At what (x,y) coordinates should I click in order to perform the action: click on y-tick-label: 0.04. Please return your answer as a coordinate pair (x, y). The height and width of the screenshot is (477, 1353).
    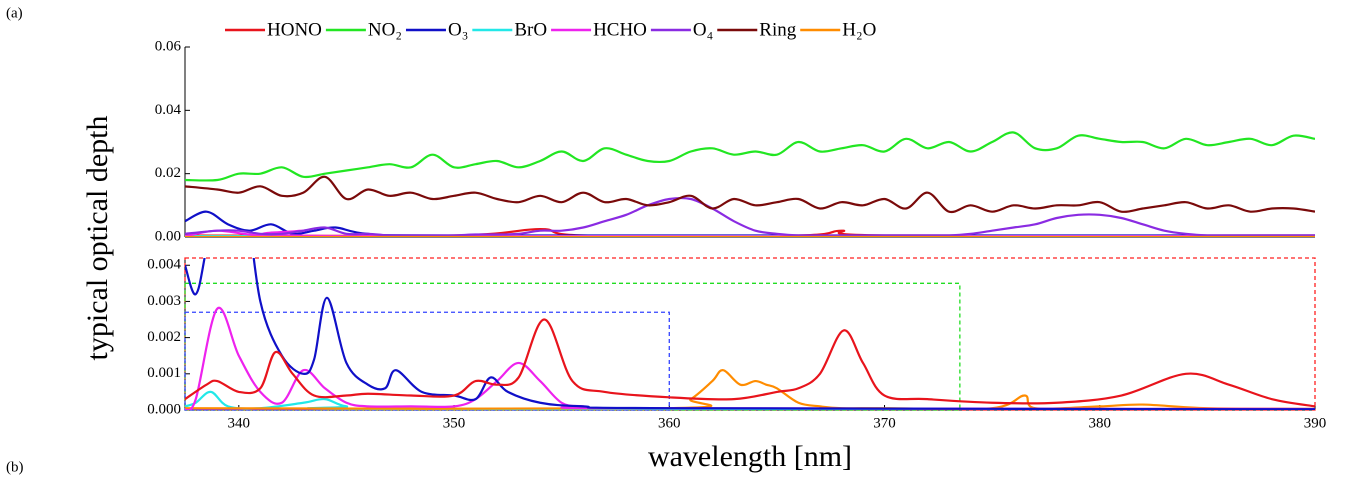
    Looking at the image, I should click on (168, 110).